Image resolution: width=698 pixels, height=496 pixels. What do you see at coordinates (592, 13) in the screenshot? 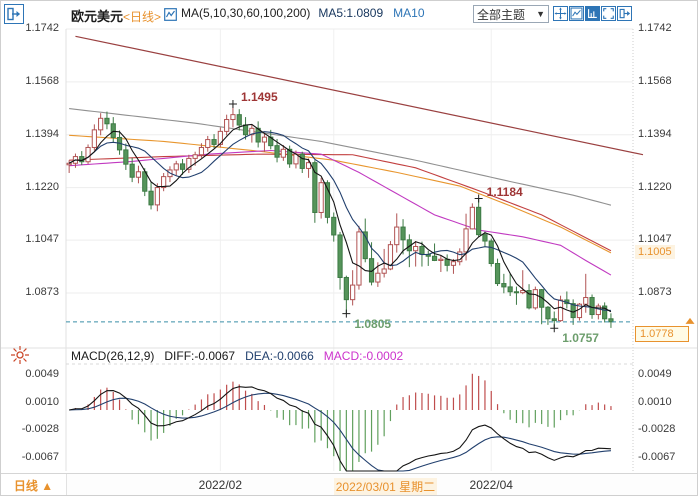
I see `axis-chart-button` at bounding box center [592, 13].